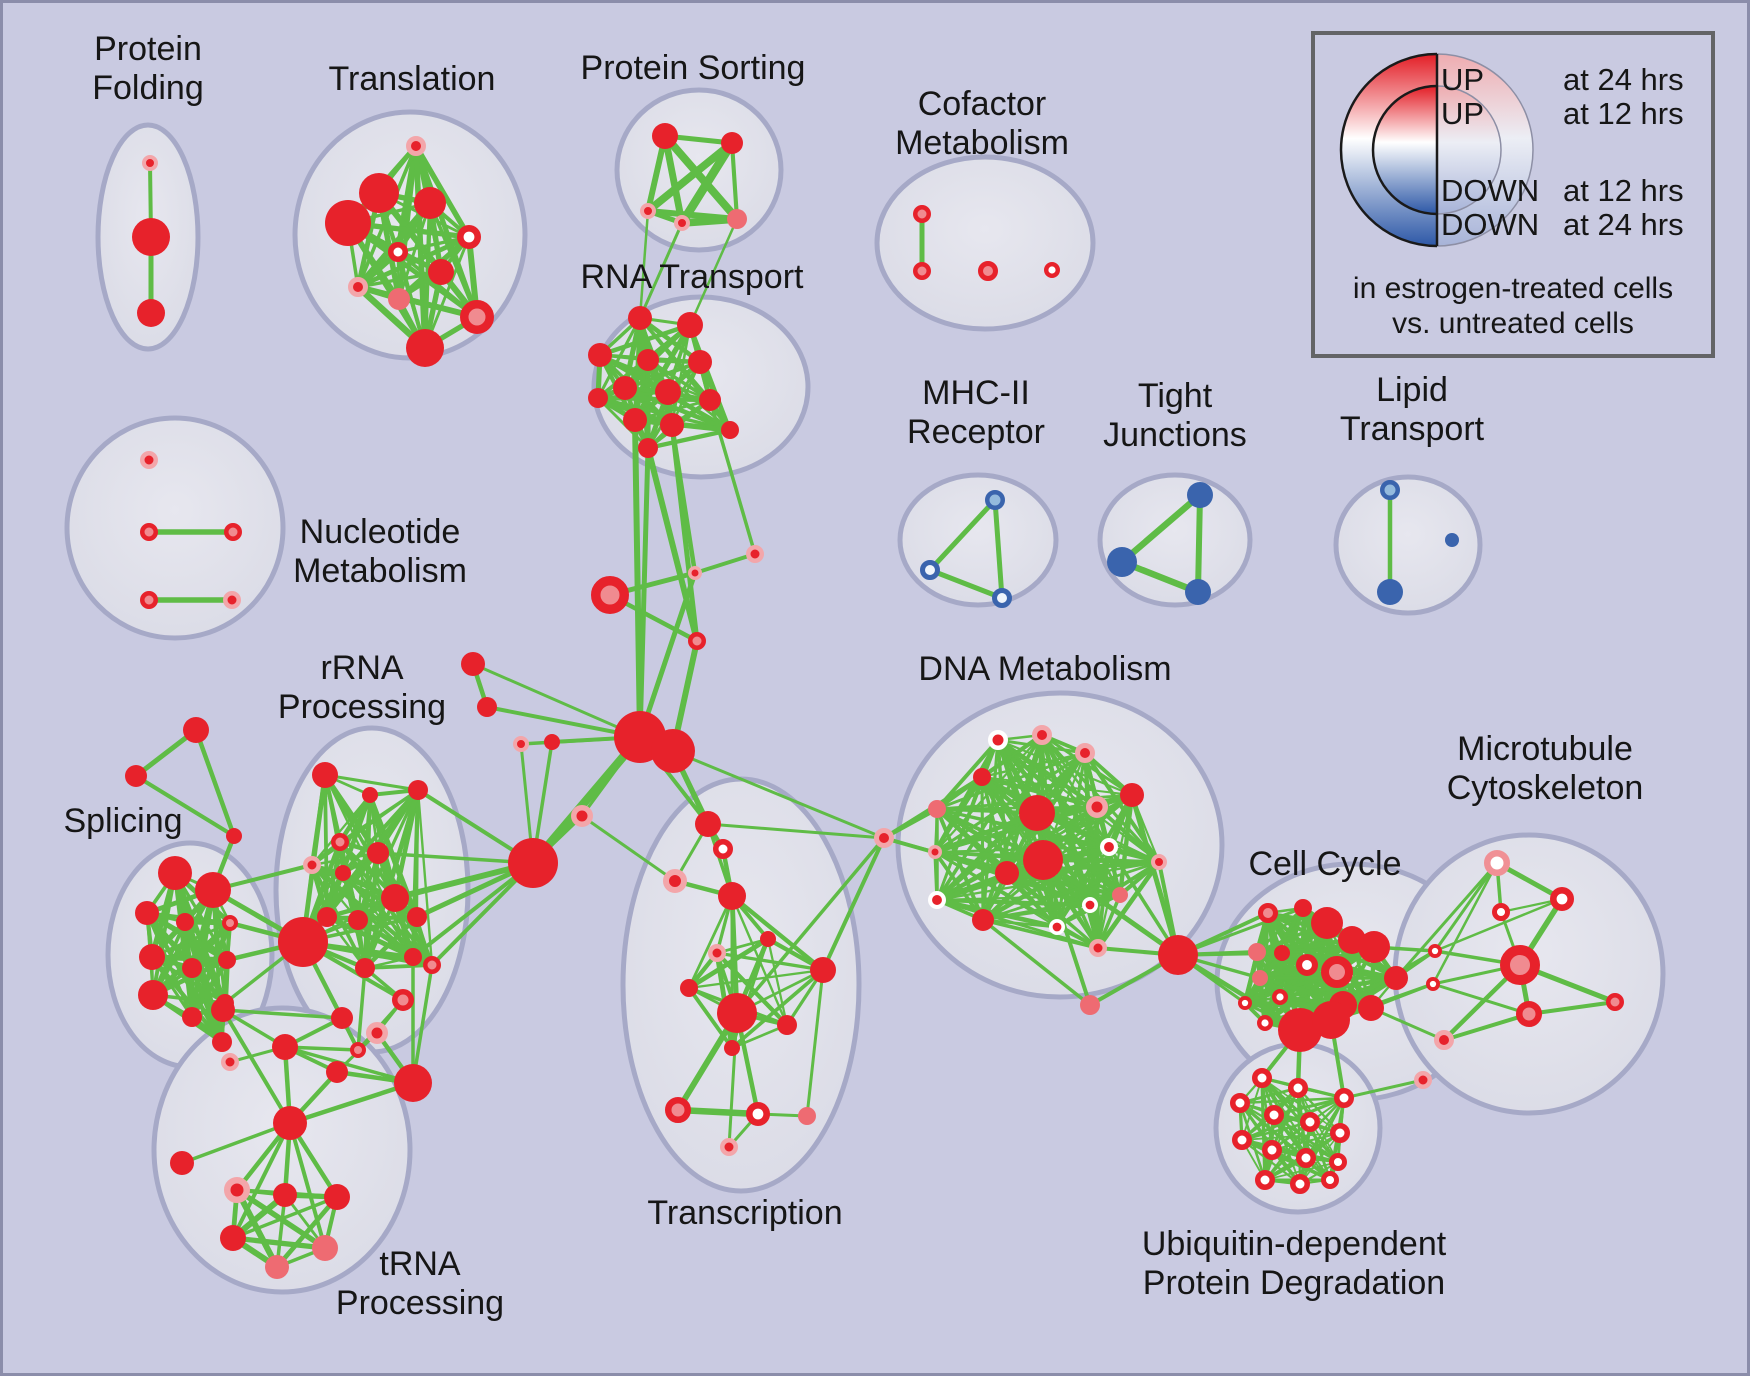 The image size is (1750, 1376). What do you see at coordinates (998, 740) in the screenshot?
I see `gene-node-d1` at bounding box center [998, 740].